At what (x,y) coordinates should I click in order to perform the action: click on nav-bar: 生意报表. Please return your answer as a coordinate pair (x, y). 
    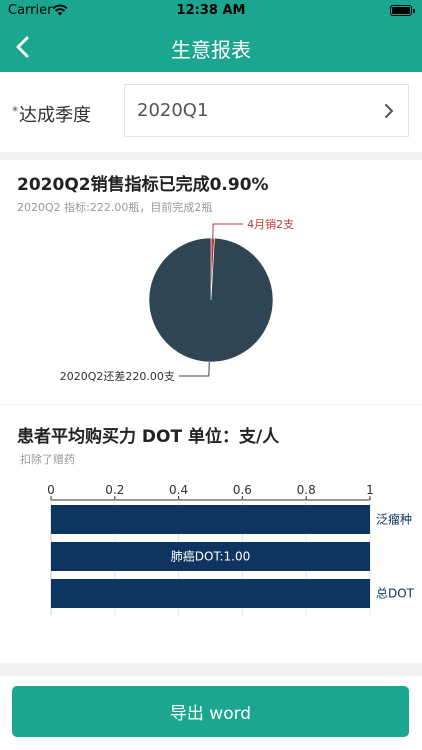
    Looking at the image, I should click on (211, 47).